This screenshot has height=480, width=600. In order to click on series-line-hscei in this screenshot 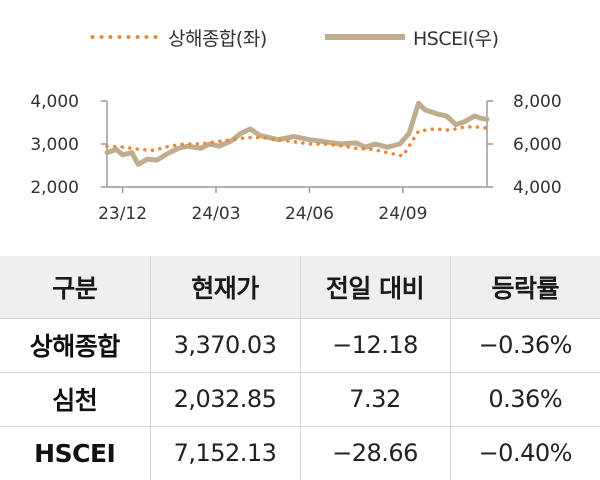, I will do `click(297, 133)`.